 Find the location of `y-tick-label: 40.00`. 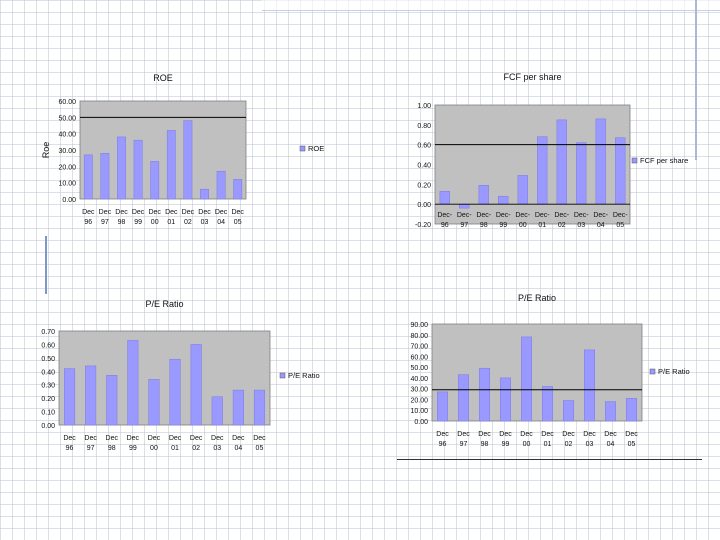

y-tick-label: 40.00 is located at coordinates (67, 135).